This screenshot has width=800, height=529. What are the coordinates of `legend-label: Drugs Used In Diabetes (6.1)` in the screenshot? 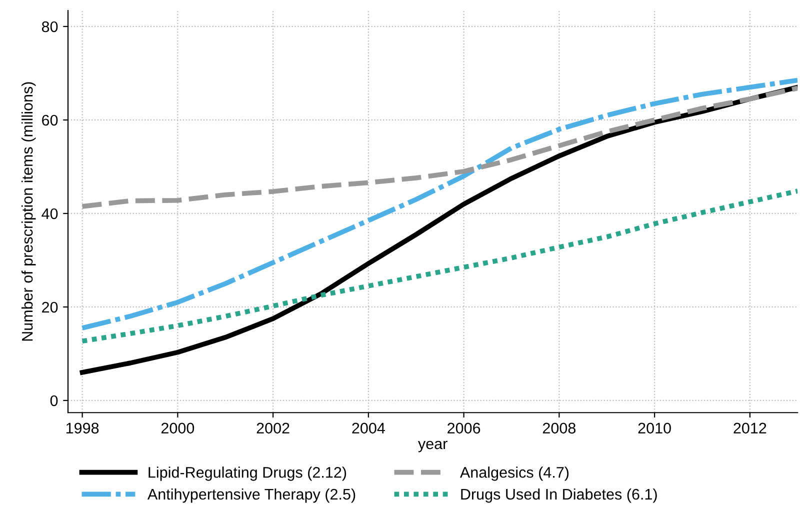 It's located at (559, 495).